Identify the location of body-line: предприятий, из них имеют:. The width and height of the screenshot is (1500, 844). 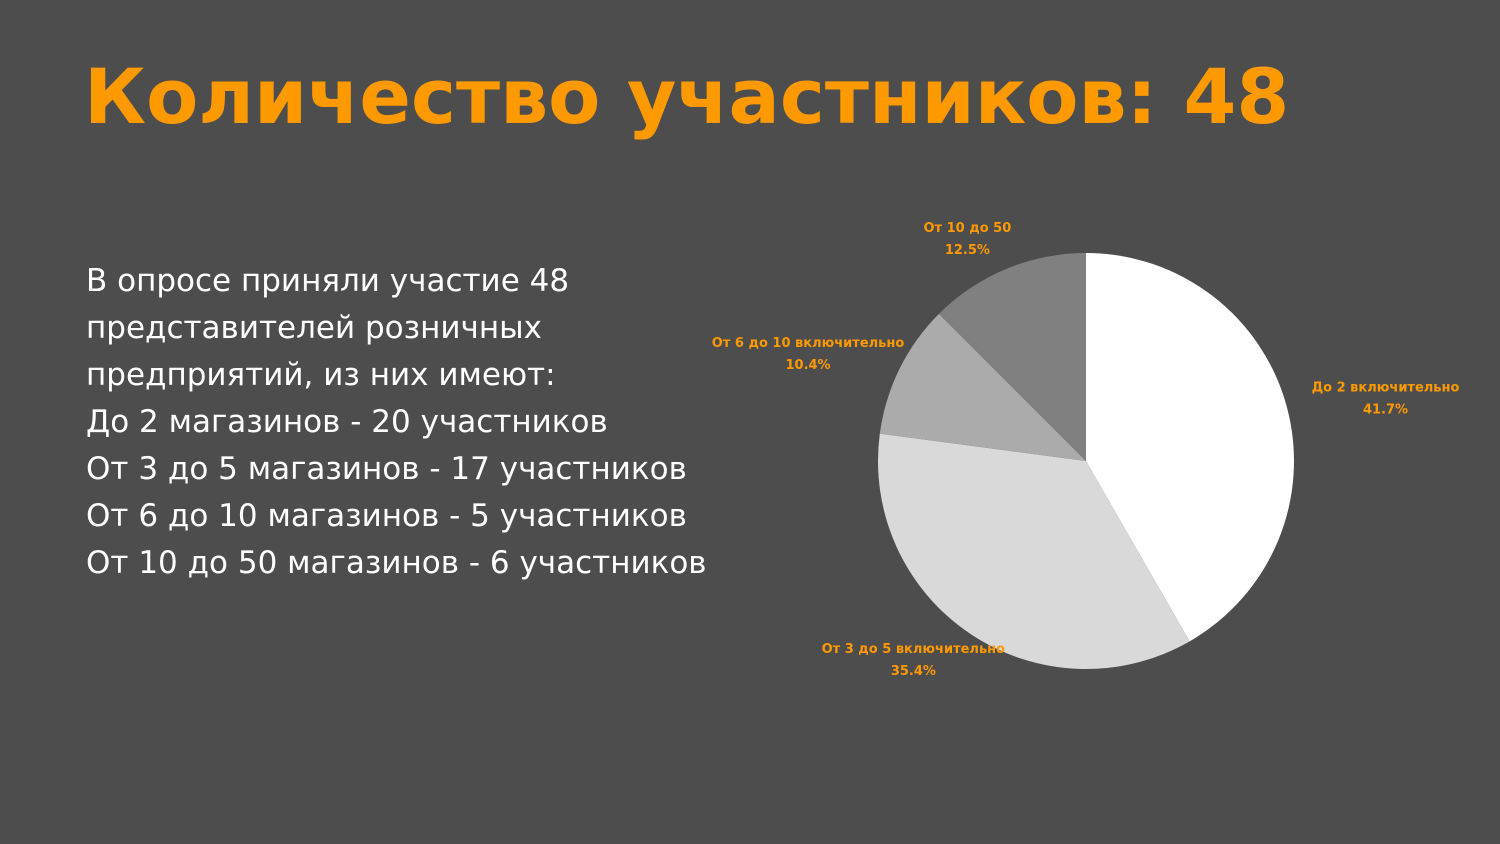
(321, 375).